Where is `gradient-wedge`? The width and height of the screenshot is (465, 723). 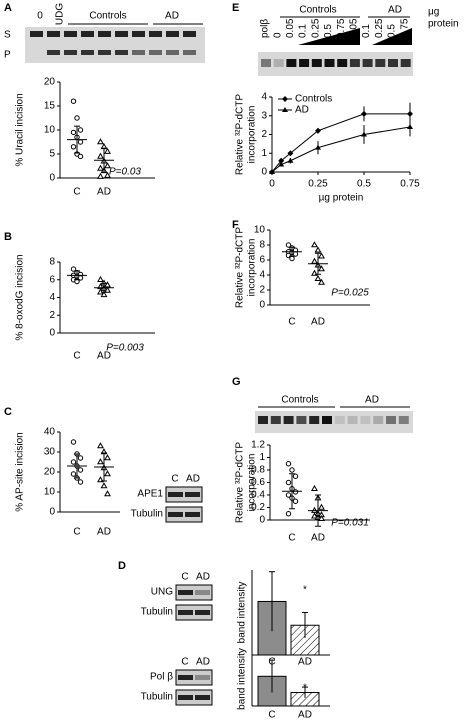
gradient-wedge is located at coordinates (329, 36).